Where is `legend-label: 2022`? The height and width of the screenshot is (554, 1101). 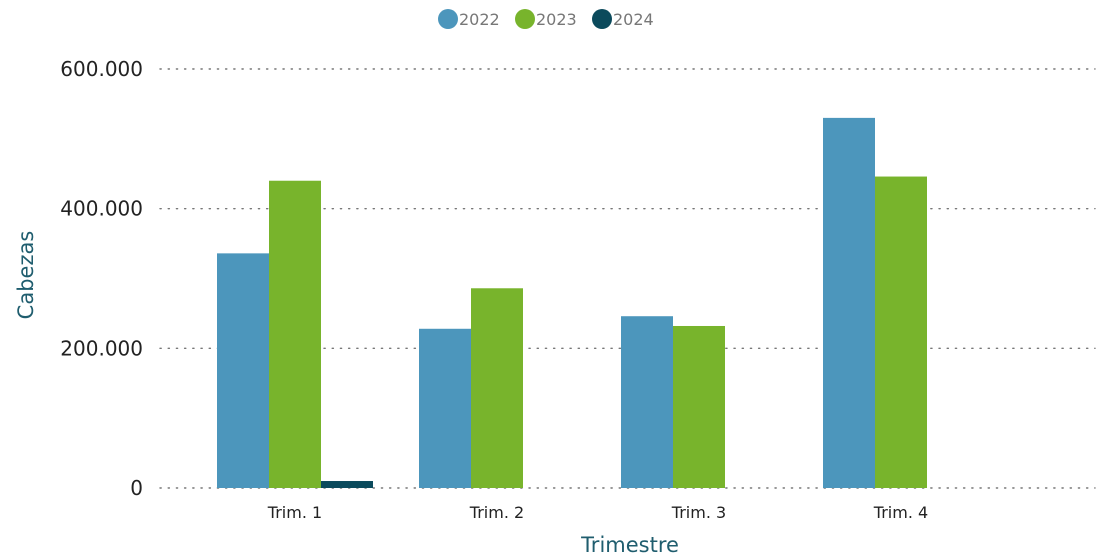 legend-label: 2022 is located at coordinates (479, 19).